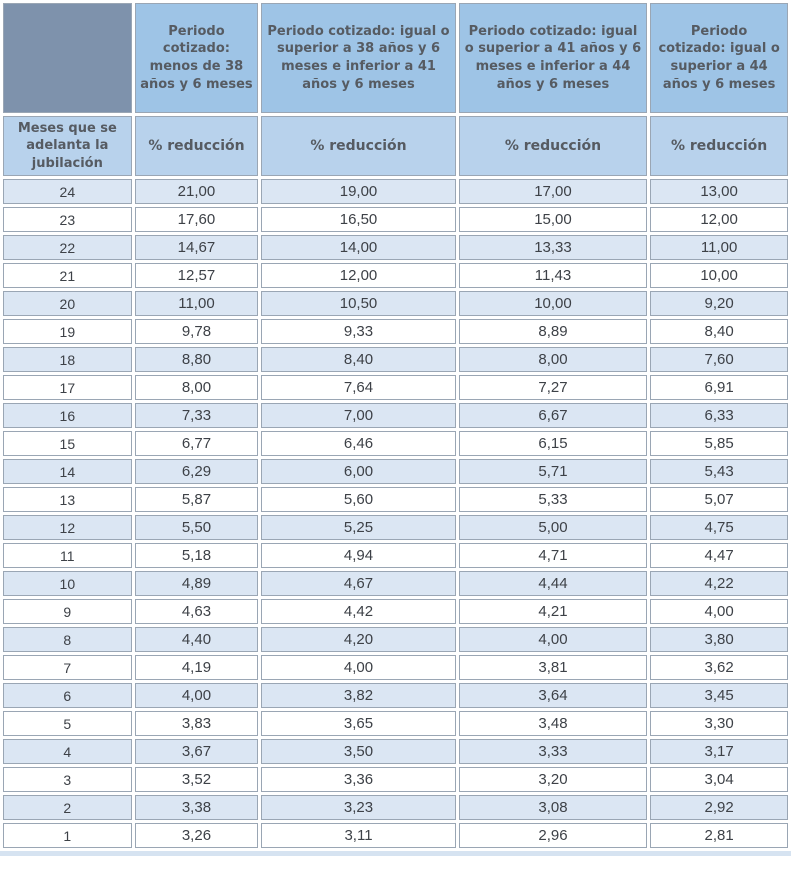 This screenshot has height=882, width=791. I want to click on reduction-value-cell: 3,20, so click(553, 779).